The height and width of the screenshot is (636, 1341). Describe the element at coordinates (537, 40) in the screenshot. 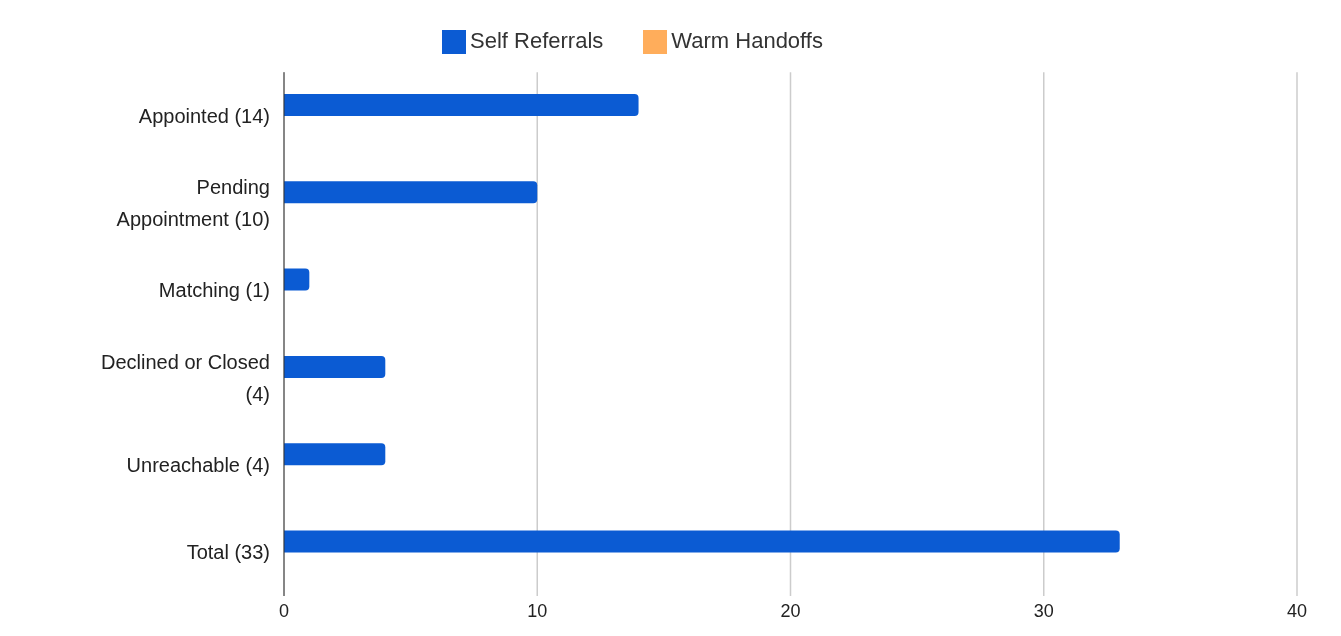

I see `legend-label: Self Referrals` at that location.